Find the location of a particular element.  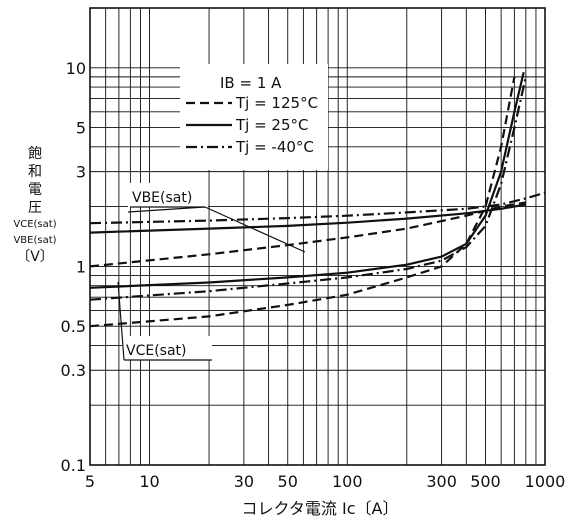

legend-background is located at coordinates (254, 117).